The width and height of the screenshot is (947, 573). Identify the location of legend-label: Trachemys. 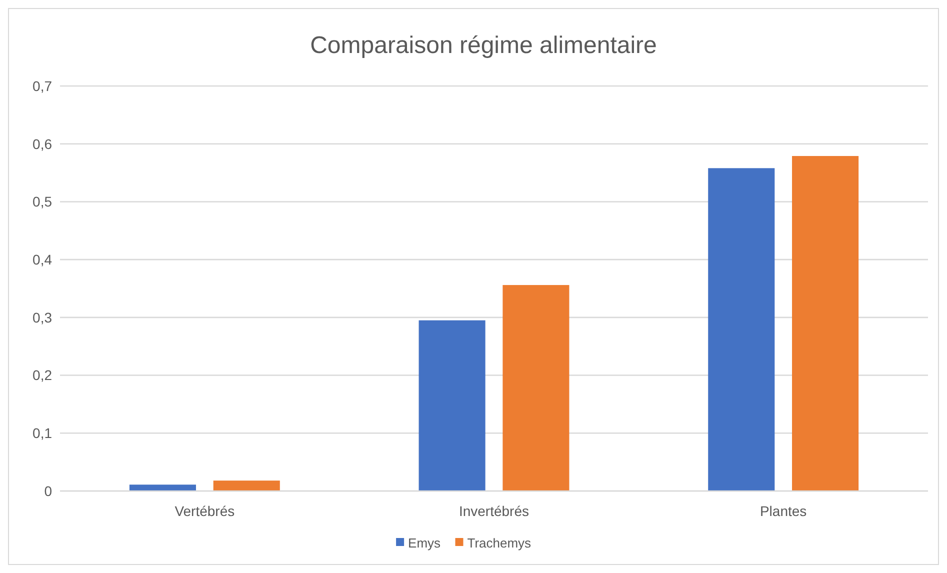
(499, 543).